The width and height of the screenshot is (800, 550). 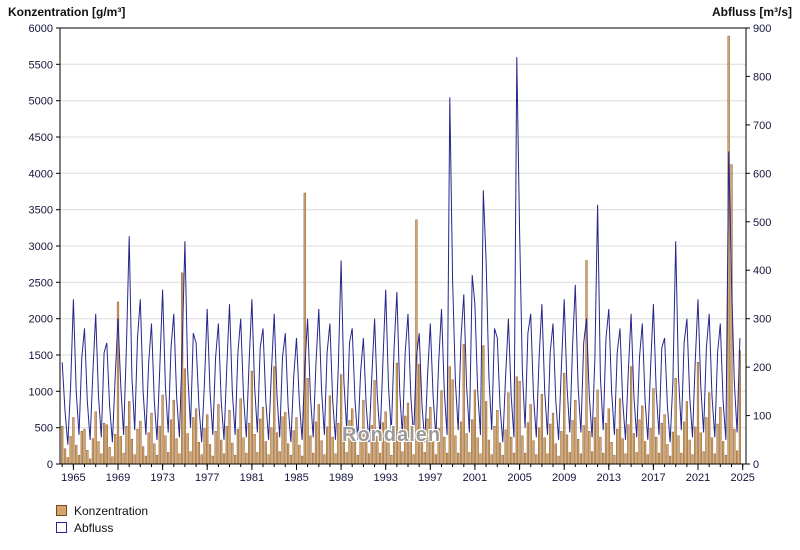 I want to click on svg-text: 3000, so click(x=41, y=247).